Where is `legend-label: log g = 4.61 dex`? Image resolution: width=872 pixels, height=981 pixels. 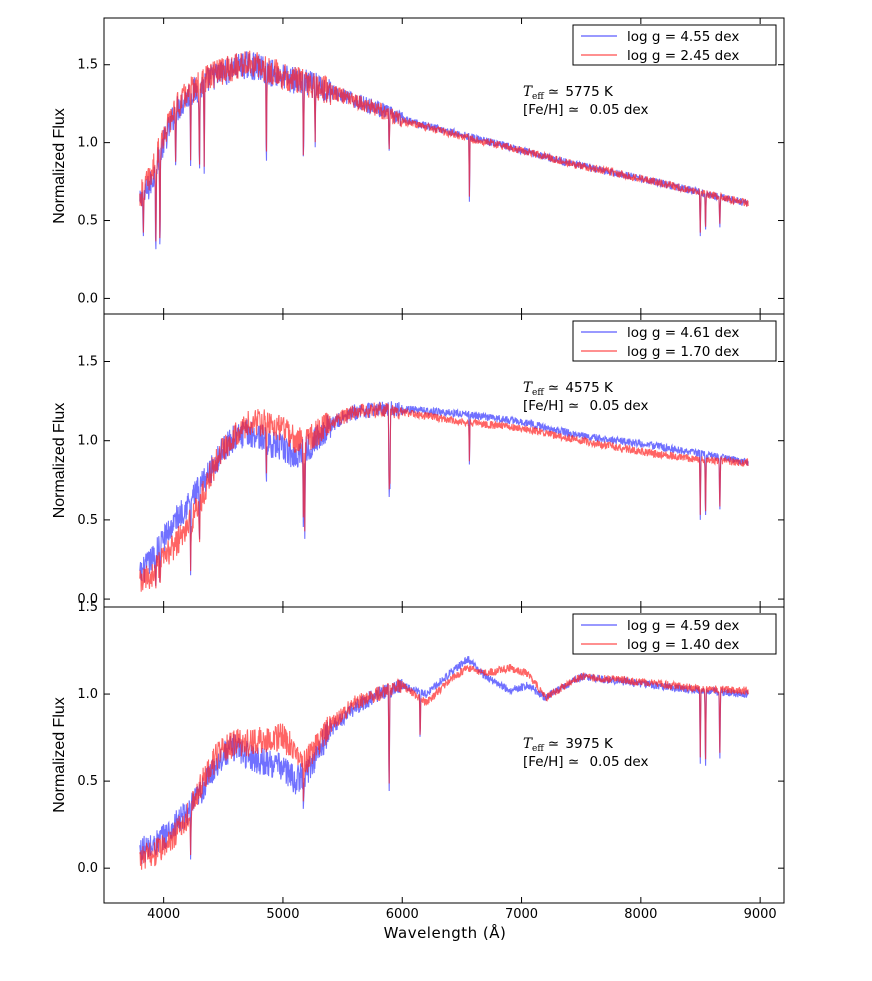 legend-label: log g = 4.61 dex is located at coordinates (683, 333).